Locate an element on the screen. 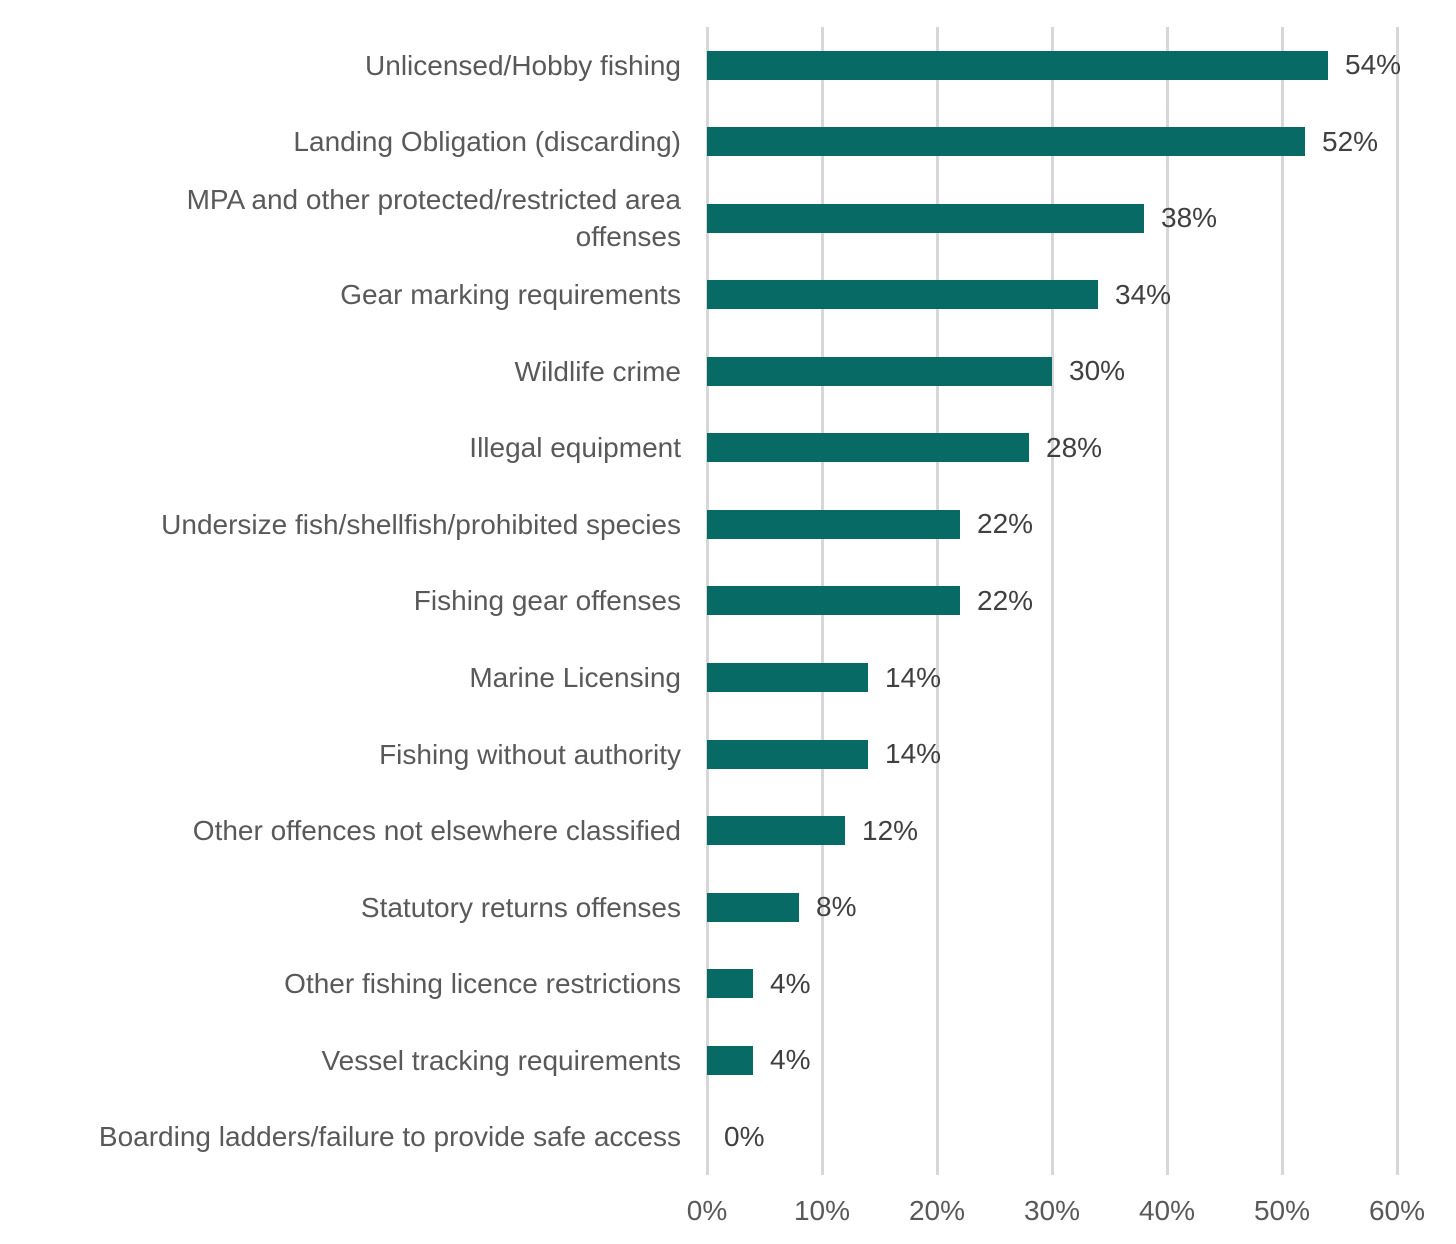 The image size is (1456, 1244). chart-row: Fishing without authority 14% is located at coordinates (728, 754).